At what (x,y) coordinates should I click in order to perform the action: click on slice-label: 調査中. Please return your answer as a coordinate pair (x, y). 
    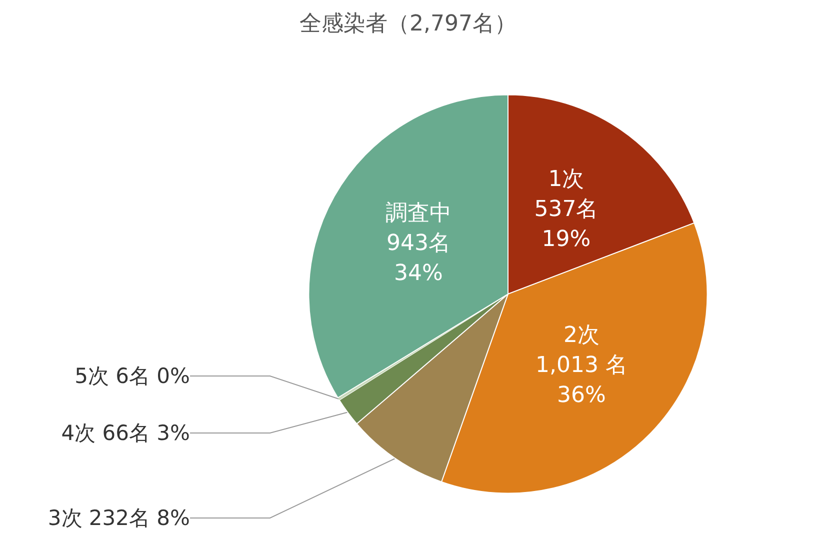
    Looking at the image, I should click on (419, 213).